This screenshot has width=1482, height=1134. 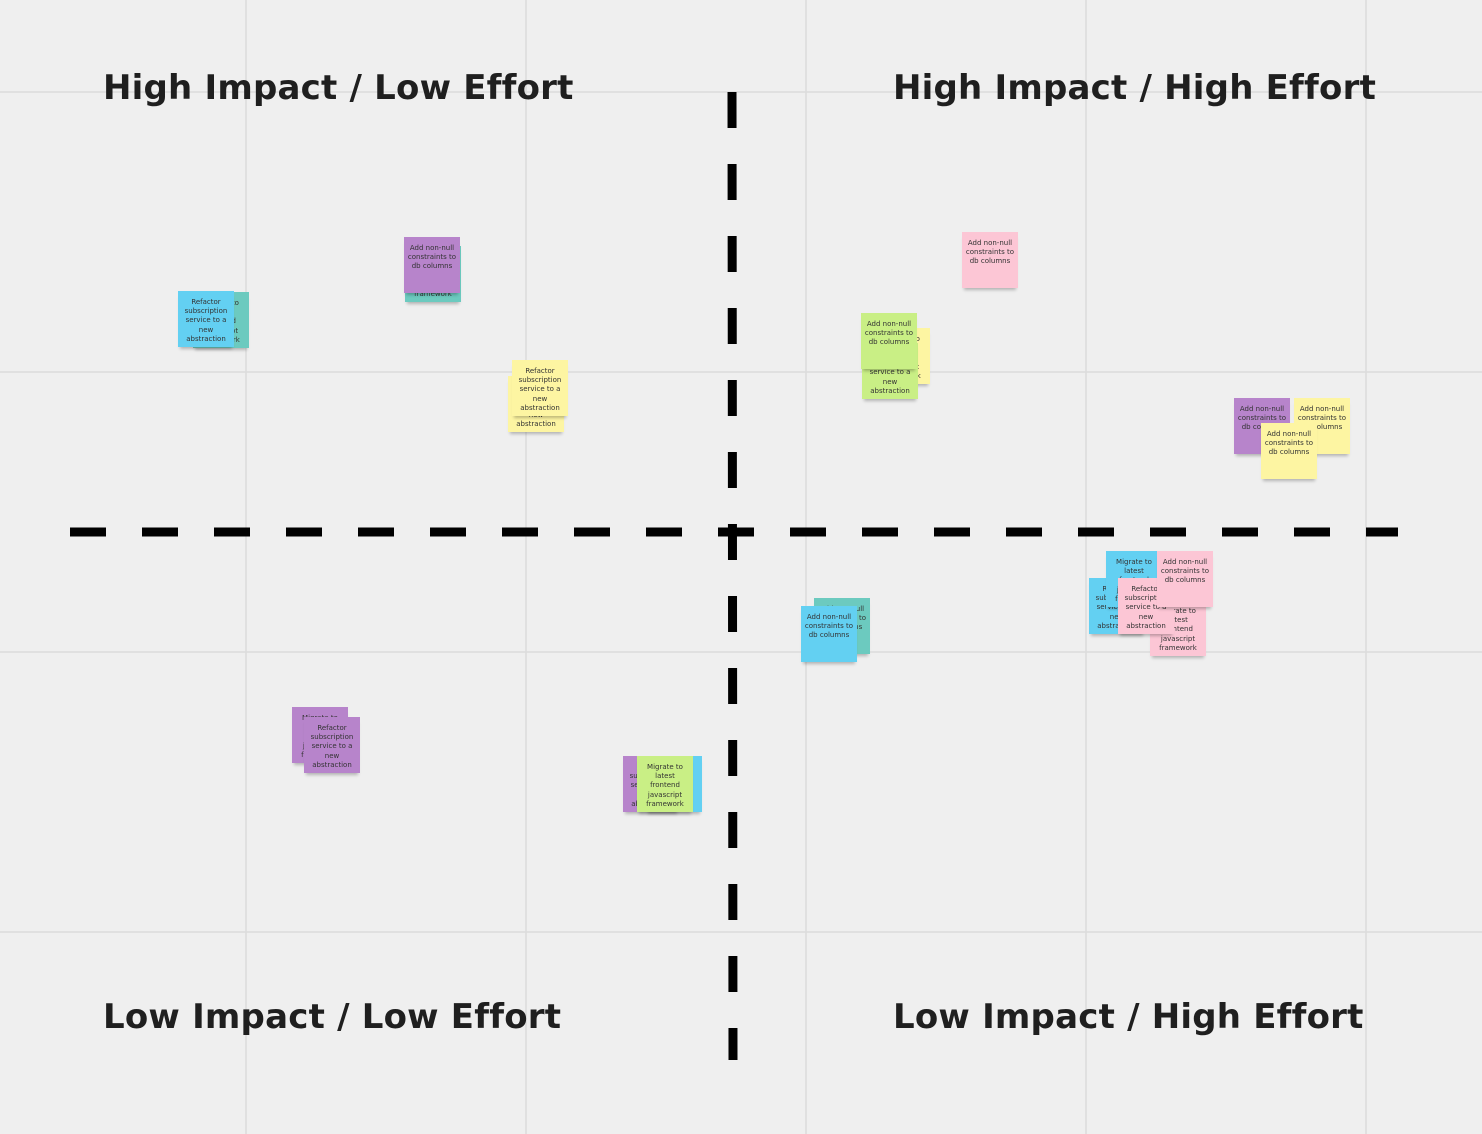 I want to click on quadrant-title: Low Impact / Low Effort, so click(x=332, y=1017).